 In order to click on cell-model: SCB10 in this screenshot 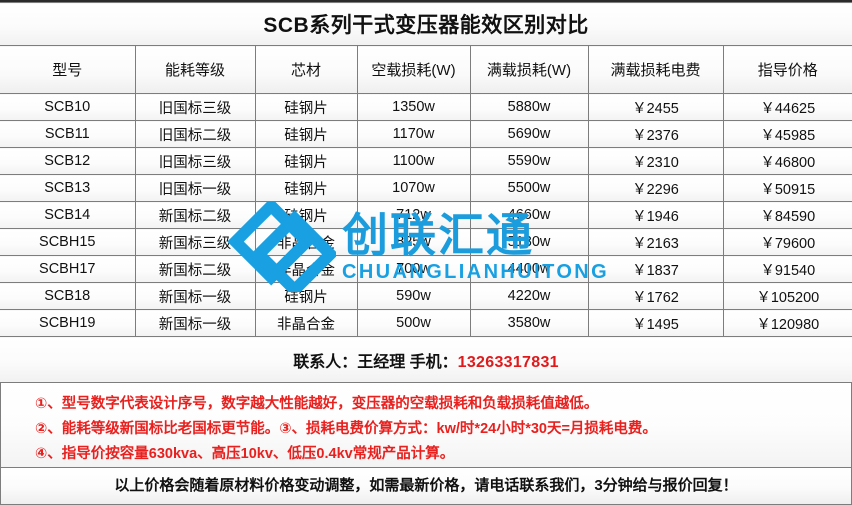, I will do `click(68, 107)`.